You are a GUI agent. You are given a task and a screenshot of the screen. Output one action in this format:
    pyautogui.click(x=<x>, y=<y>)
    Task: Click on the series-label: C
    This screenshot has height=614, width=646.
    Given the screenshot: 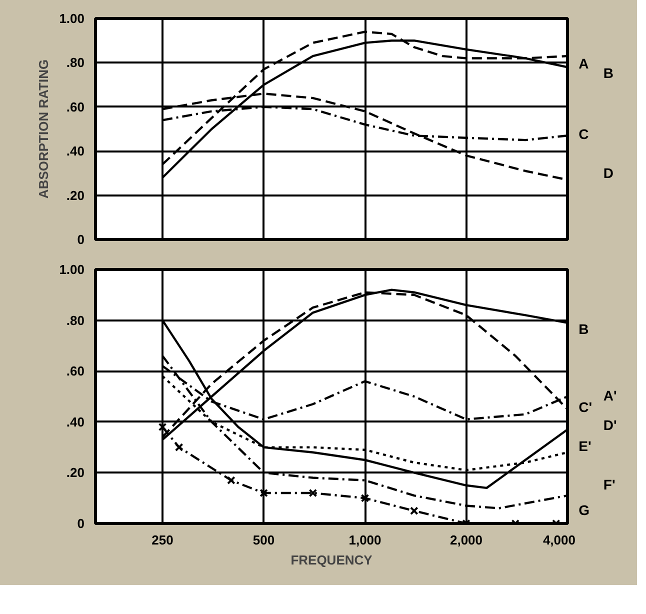 What is the action you would take?
    pyautogui.click(x=583, y=134)
    